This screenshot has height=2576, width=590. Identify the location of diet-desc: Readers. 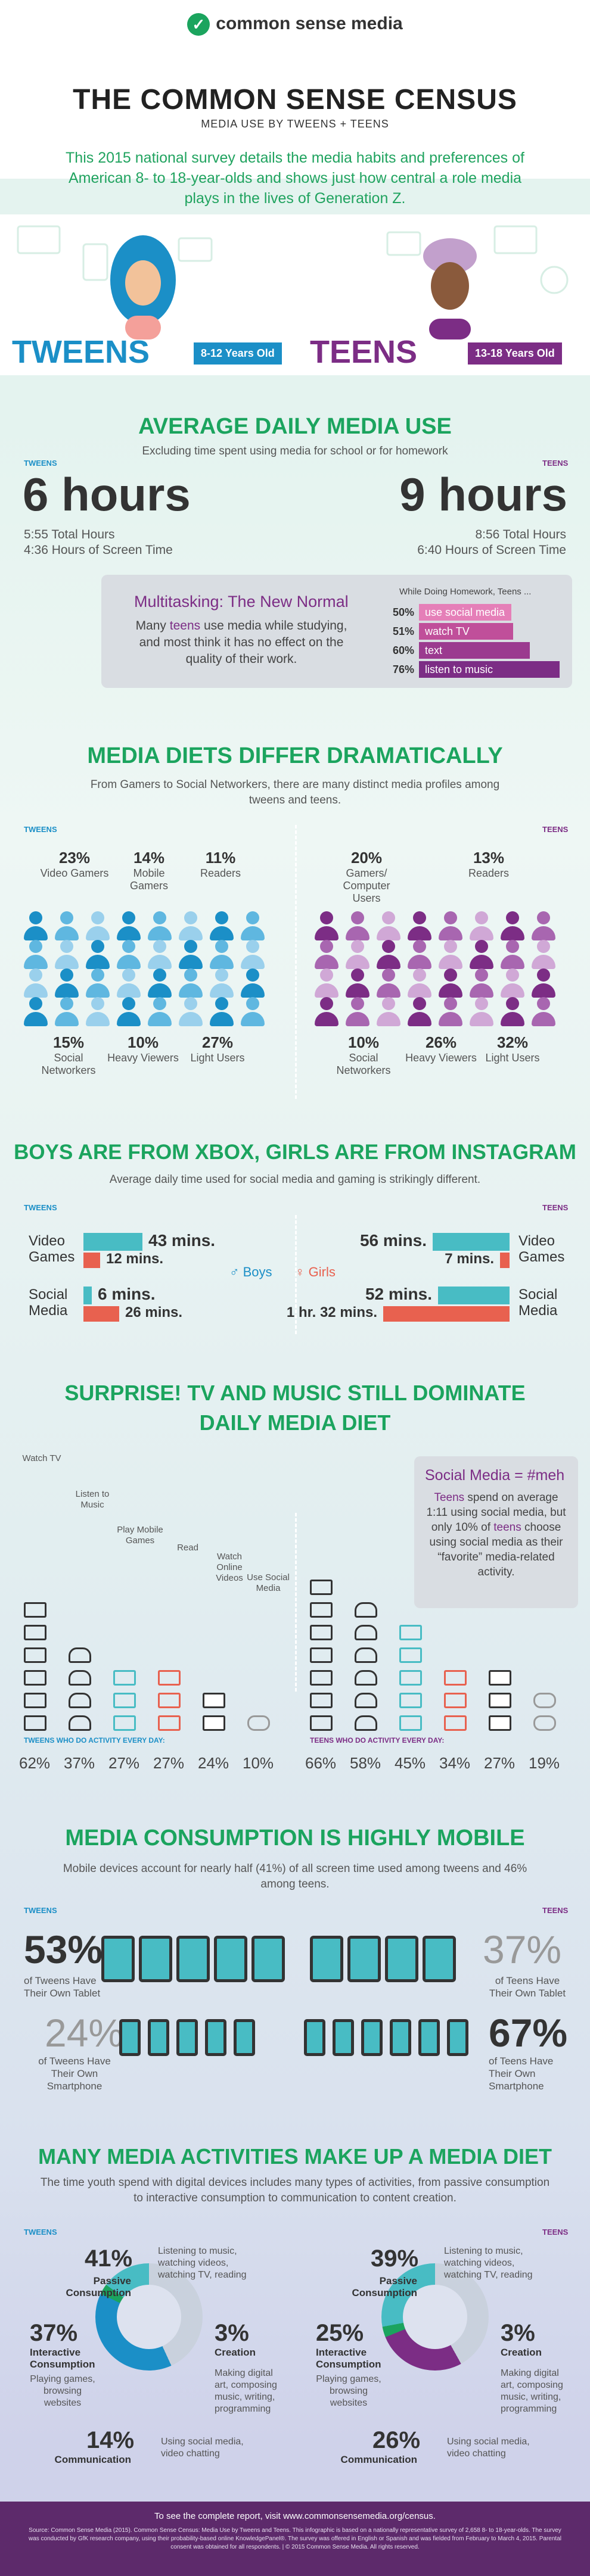
(489, 873).